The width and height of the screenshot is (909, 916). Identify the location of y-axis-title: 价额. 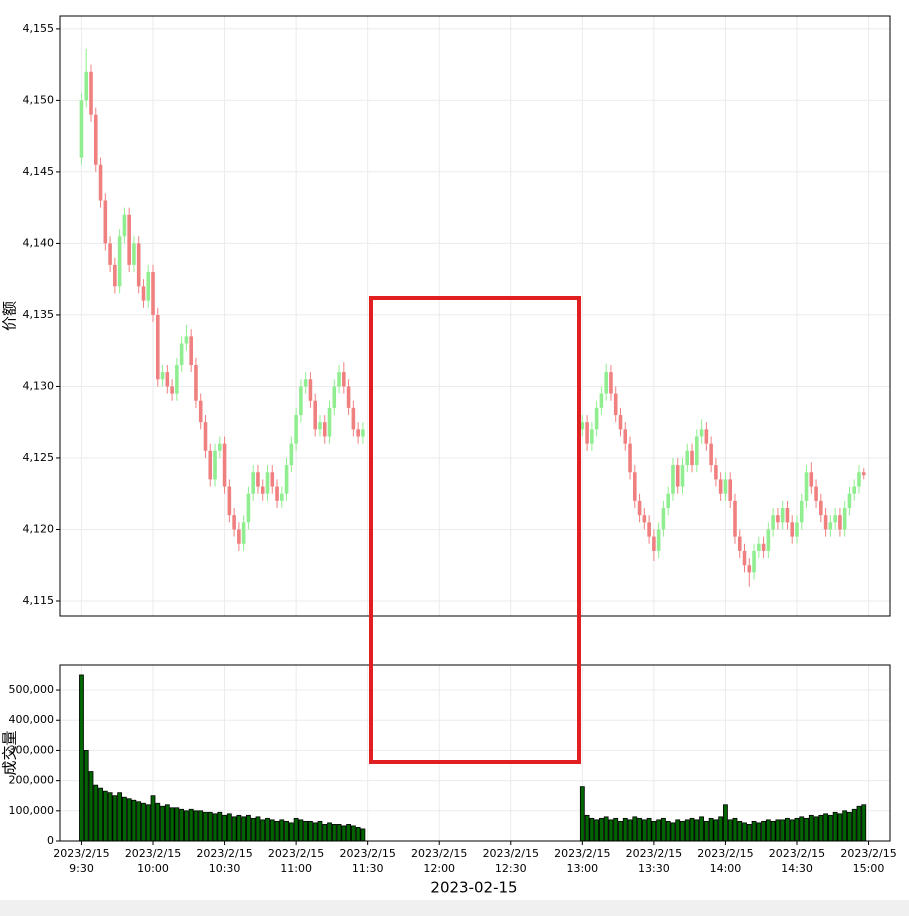
(10, 316).